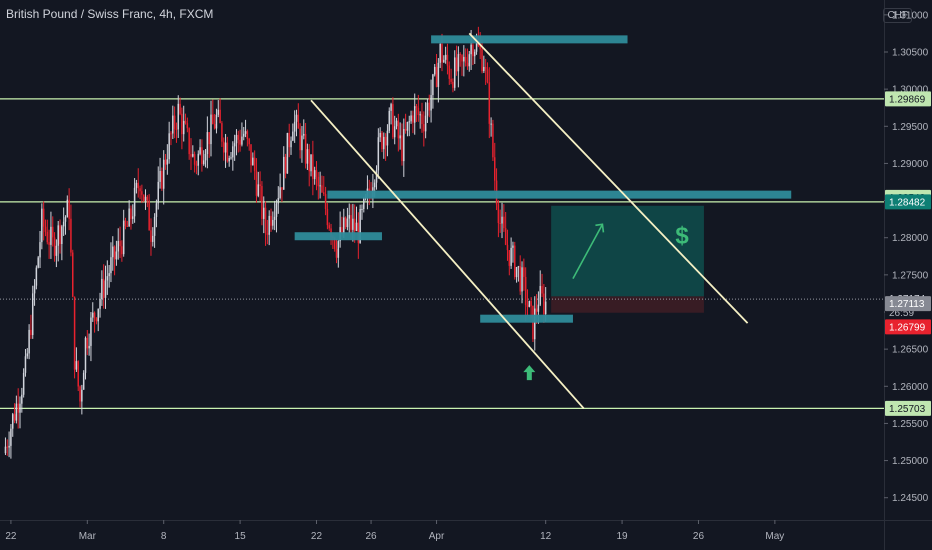 This screenshot has width=932, height=550. I want to click on price-label-box, so click(908, 327).